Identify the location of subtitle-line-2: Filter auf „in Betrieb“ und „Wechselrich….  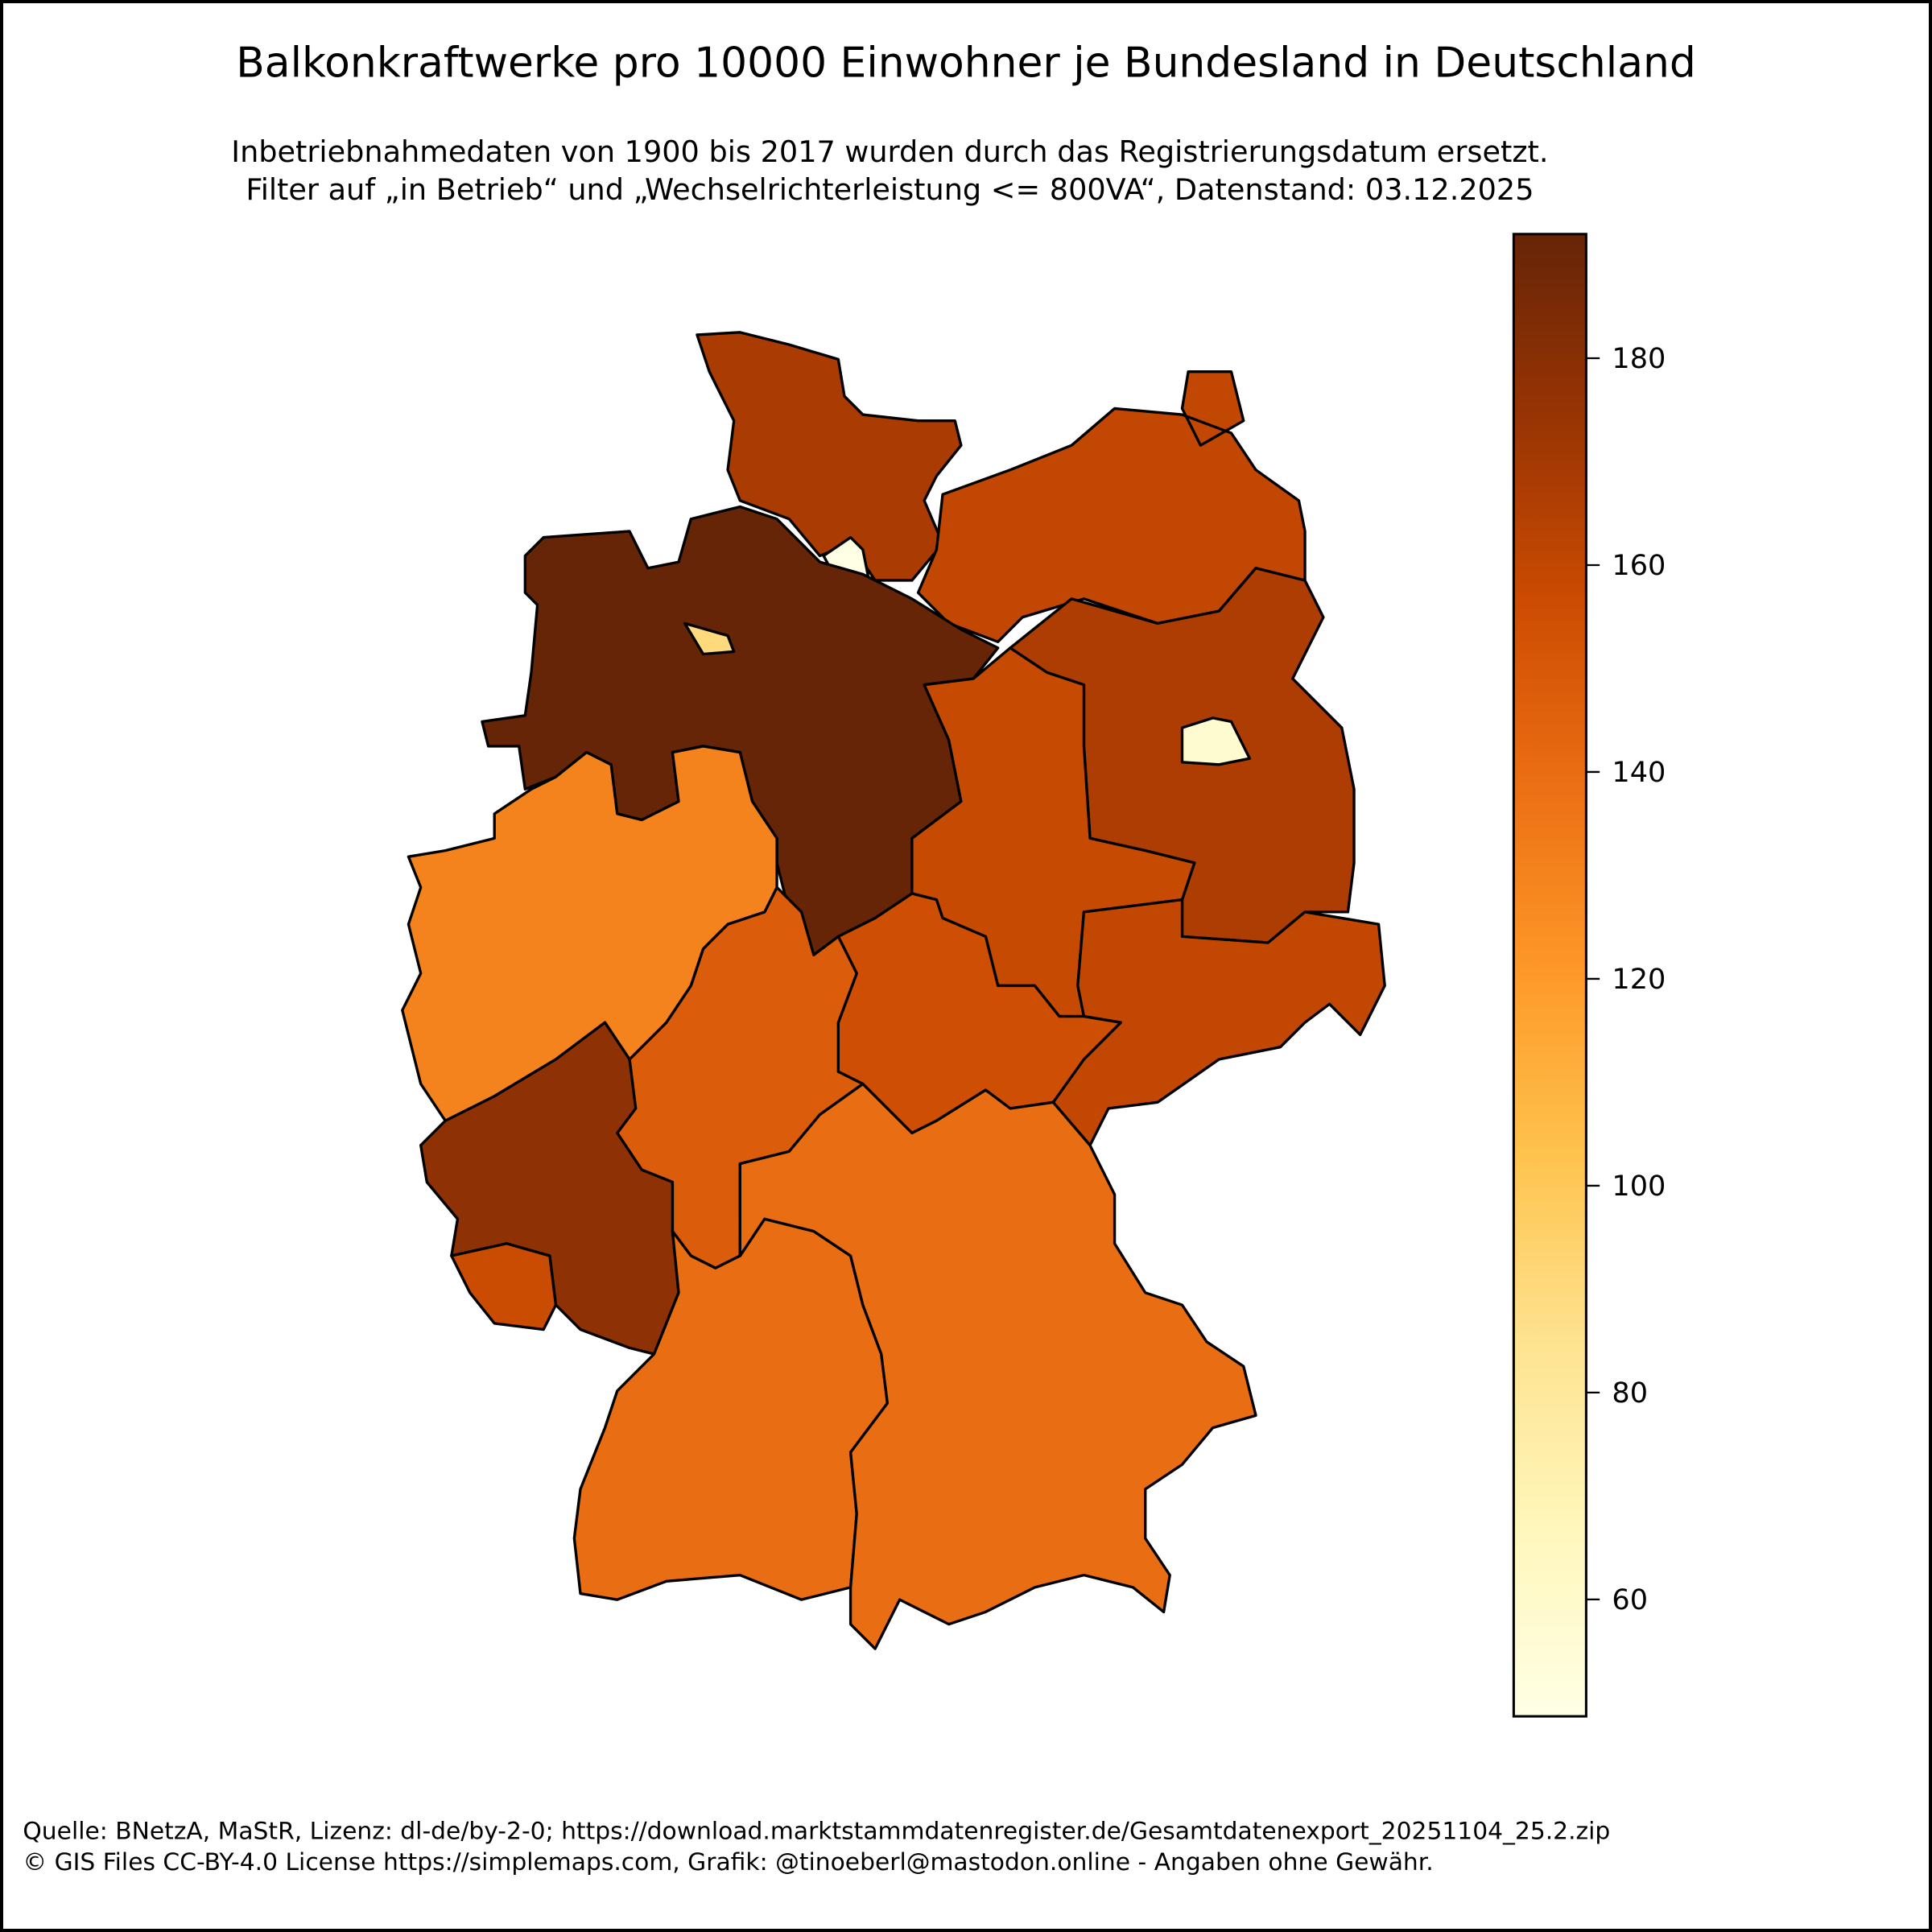
(890, 189).